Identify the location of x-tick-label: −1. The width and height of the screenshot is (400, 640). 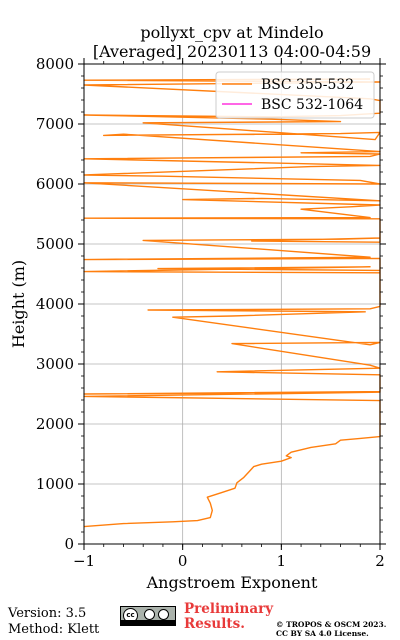
(84, 561).